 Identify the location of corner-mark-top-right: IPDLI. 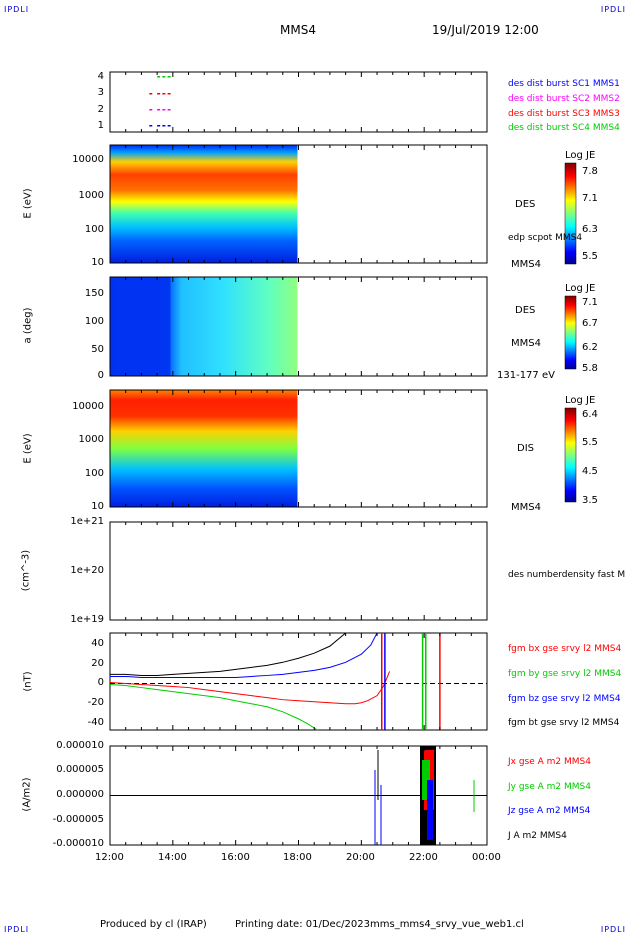
(613, 9).